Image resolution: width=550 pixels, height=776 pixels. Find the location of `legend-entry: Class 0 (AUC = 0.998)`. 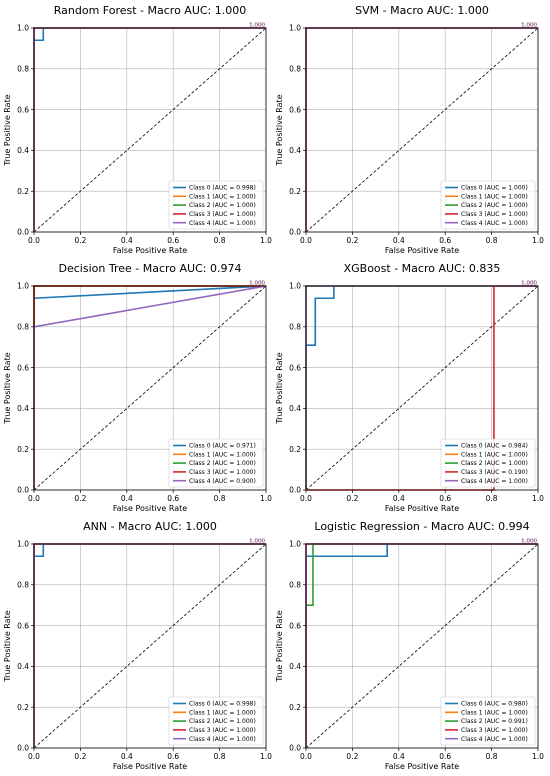

legend-entry: Class 0 (AUC = 0.998) is located at coordinates (222, 704).